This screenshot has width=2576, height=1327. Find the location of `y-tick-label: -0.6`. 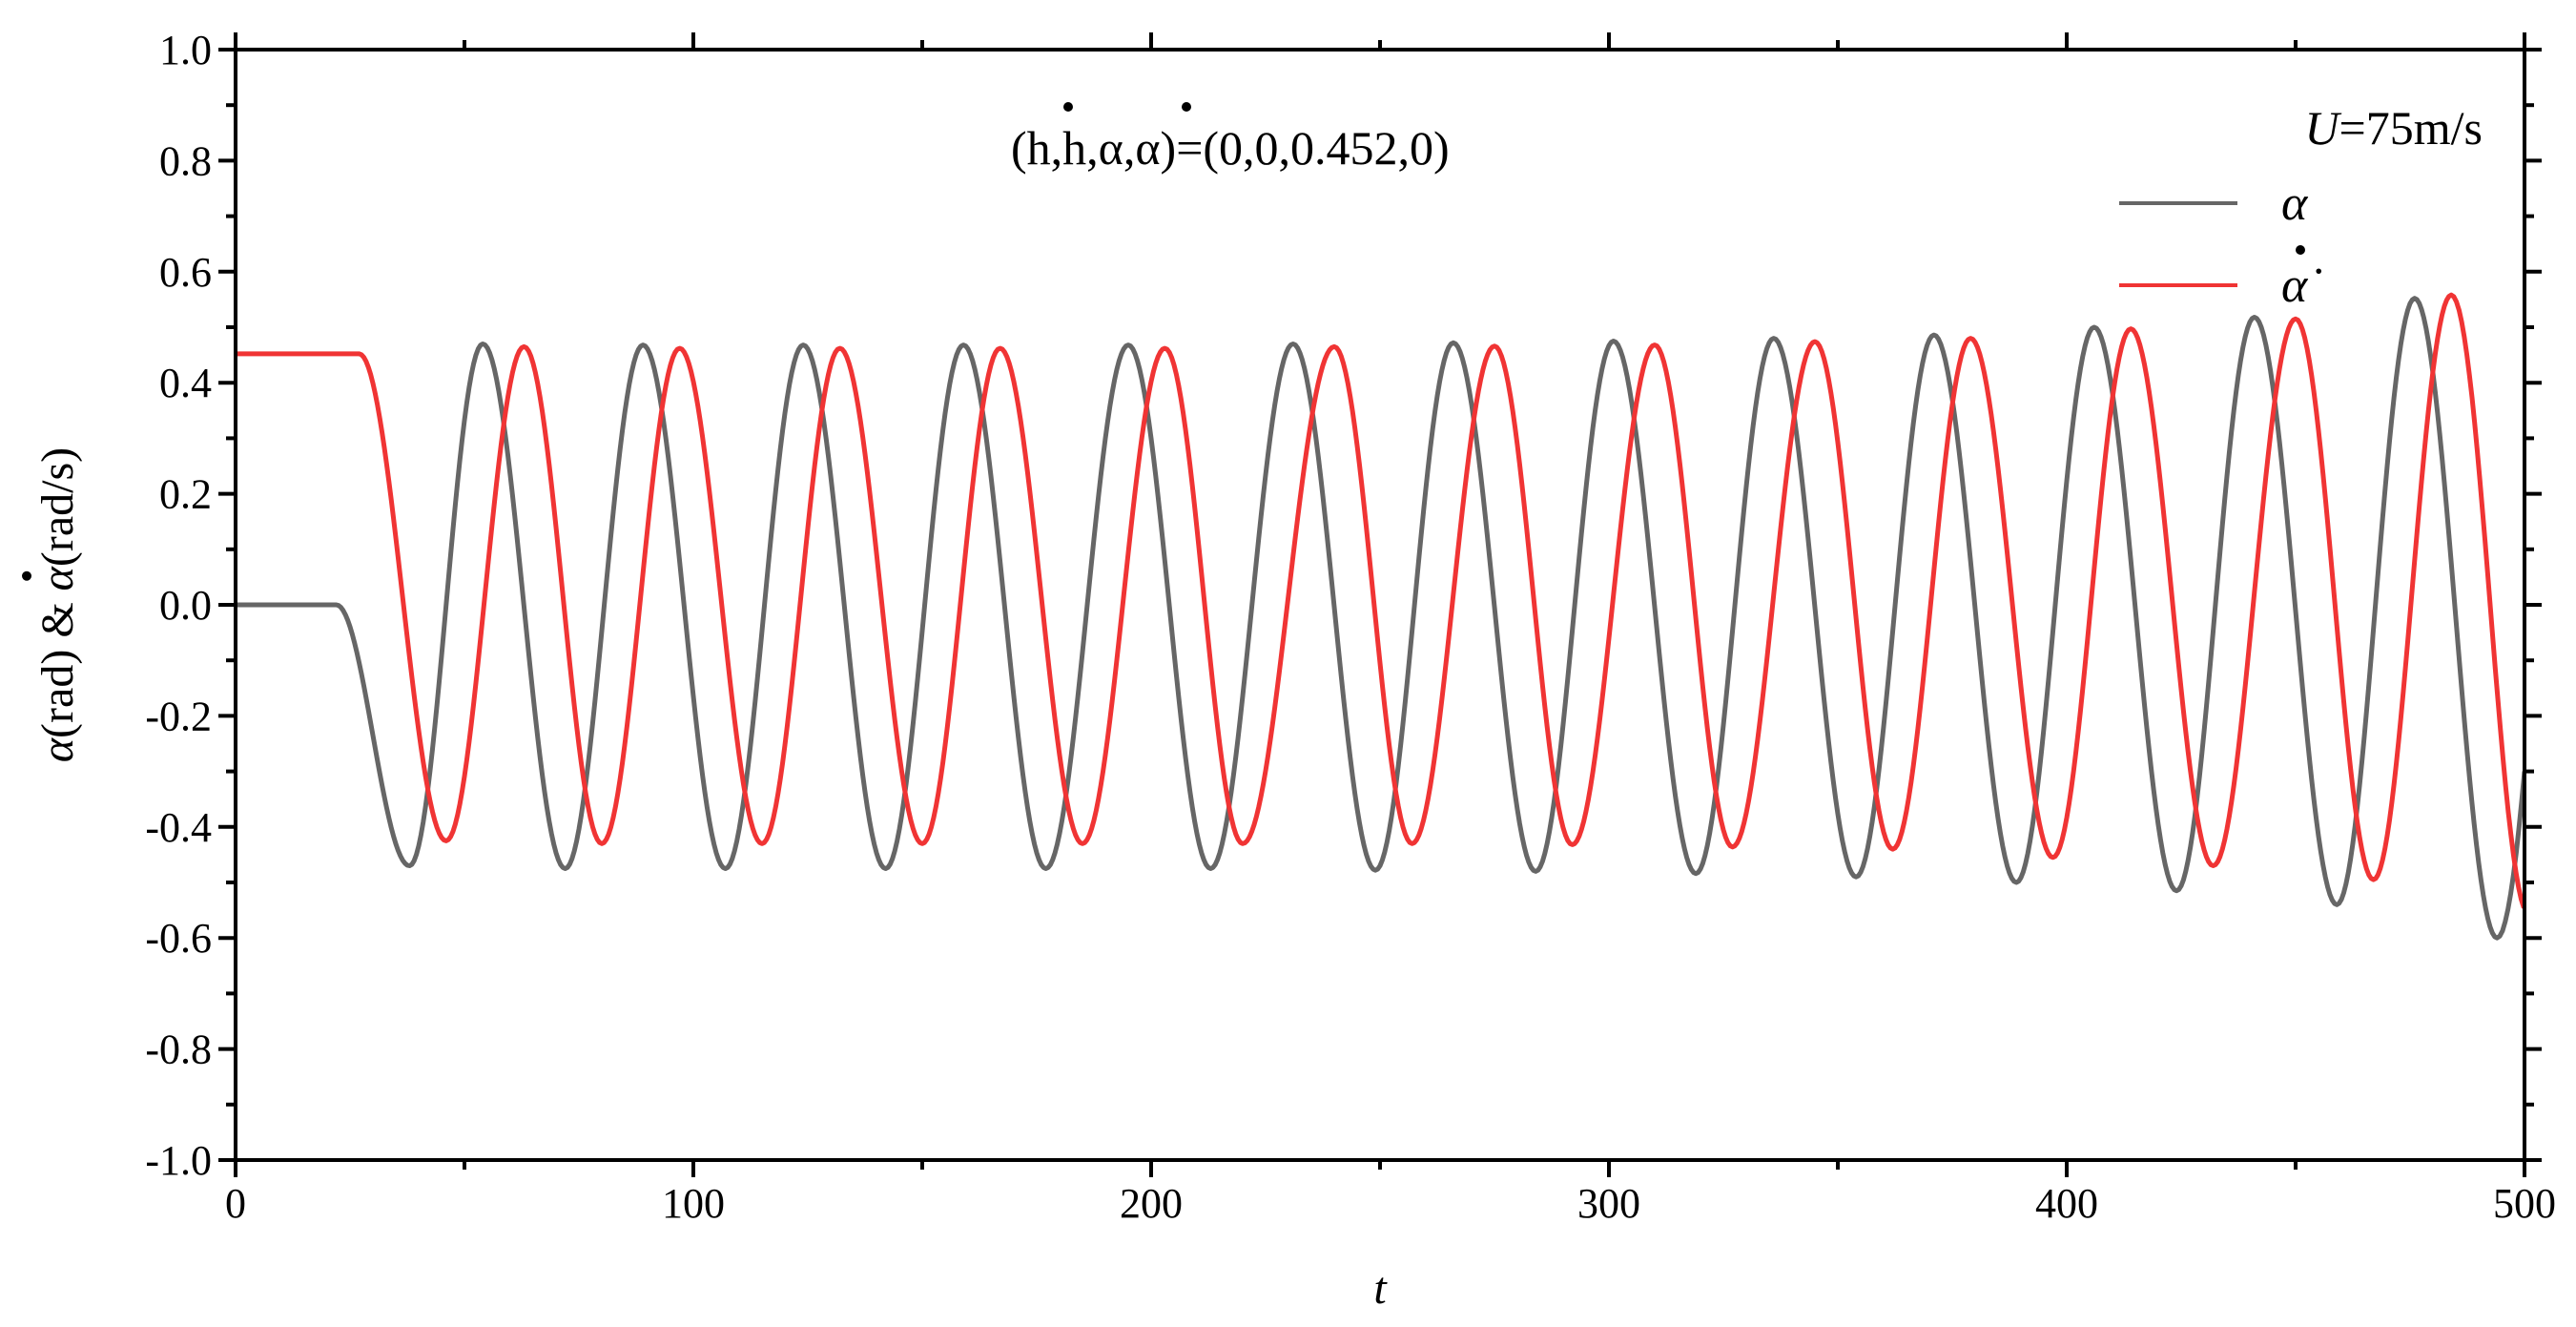

y-tick-label: -0.6 is located at coordinates (178, 939).